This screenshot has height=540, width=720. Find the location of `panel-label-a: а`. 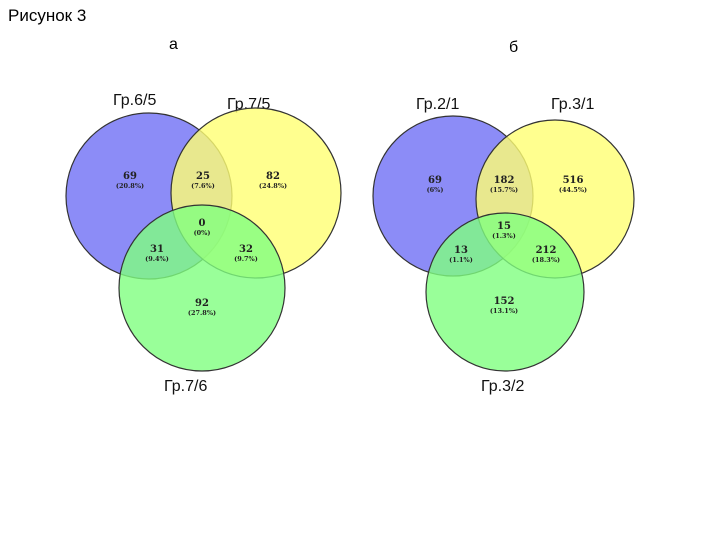

panel-label-a: а is located at coordinates (173, 44).